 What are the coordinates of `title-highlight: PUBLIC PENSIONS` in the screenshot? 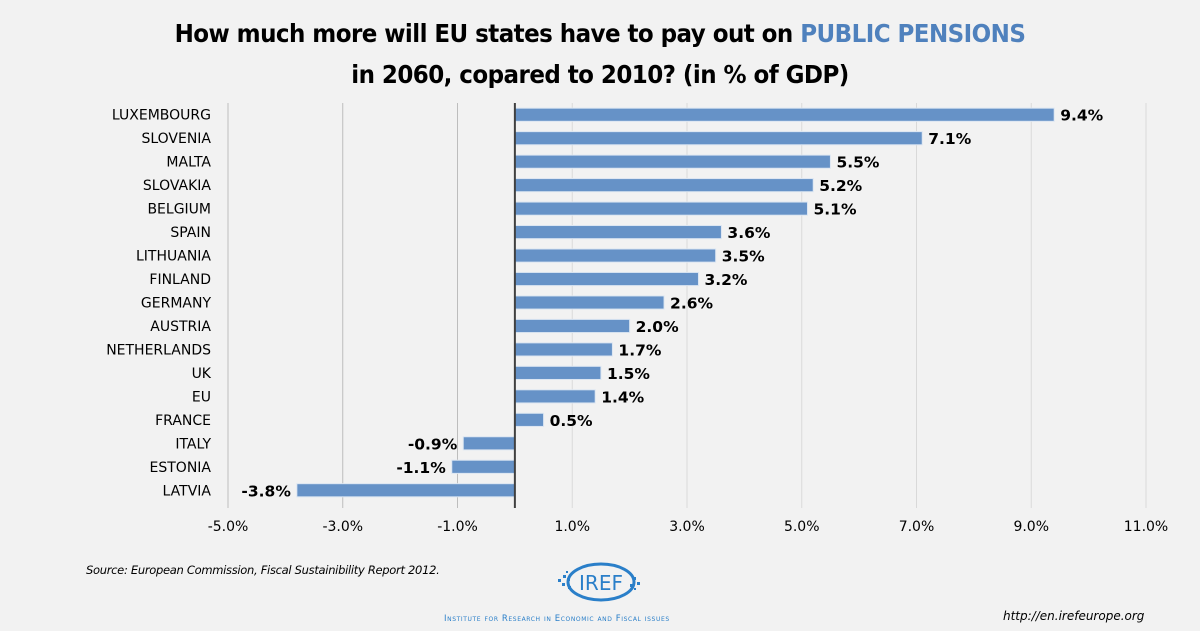 It's located at (913, 33).